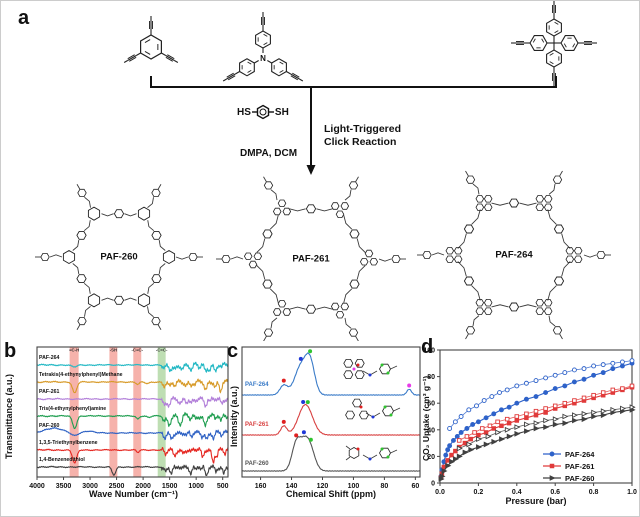  I want to click on nmr-trace-label: PAF-260, so click(257, 464).